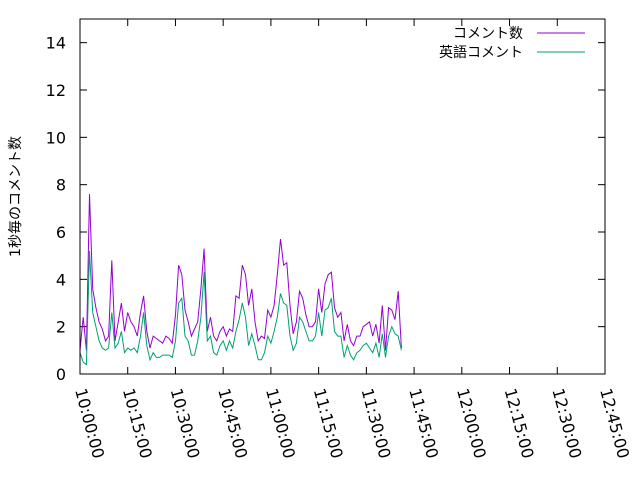 This screenshot has width=640, height=485. What do you see at coordinates (232, 423) in the screenshot?
I see `x-tick-label: 10:45:00` at bounding box center [232, 423].